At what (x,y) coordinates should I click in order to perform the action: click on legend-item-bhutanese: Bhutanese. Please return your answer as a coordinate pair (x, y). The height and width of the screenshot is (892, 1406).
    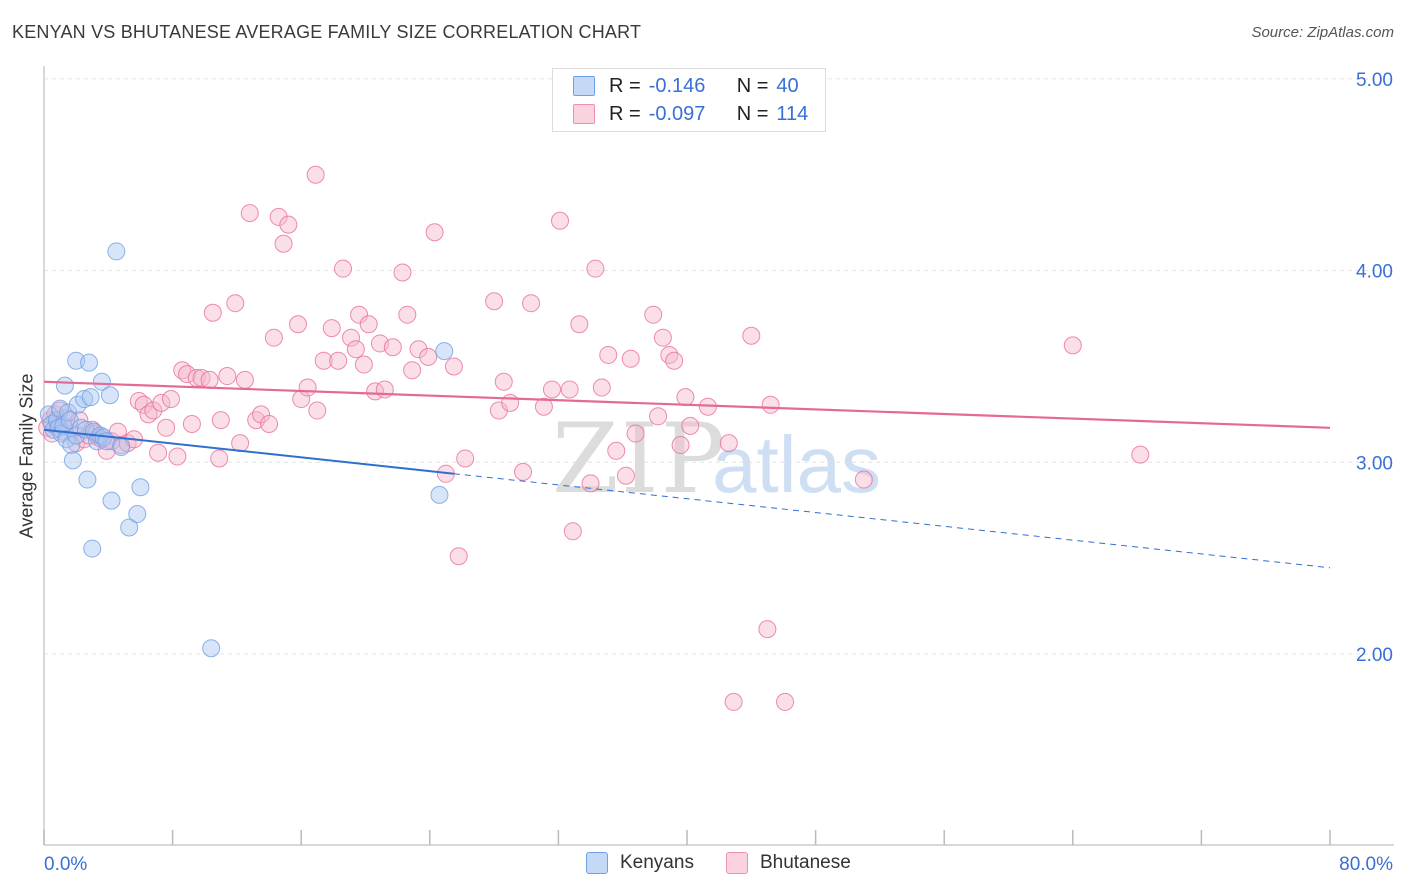
    Looking at the image, I should click on (788, 863).